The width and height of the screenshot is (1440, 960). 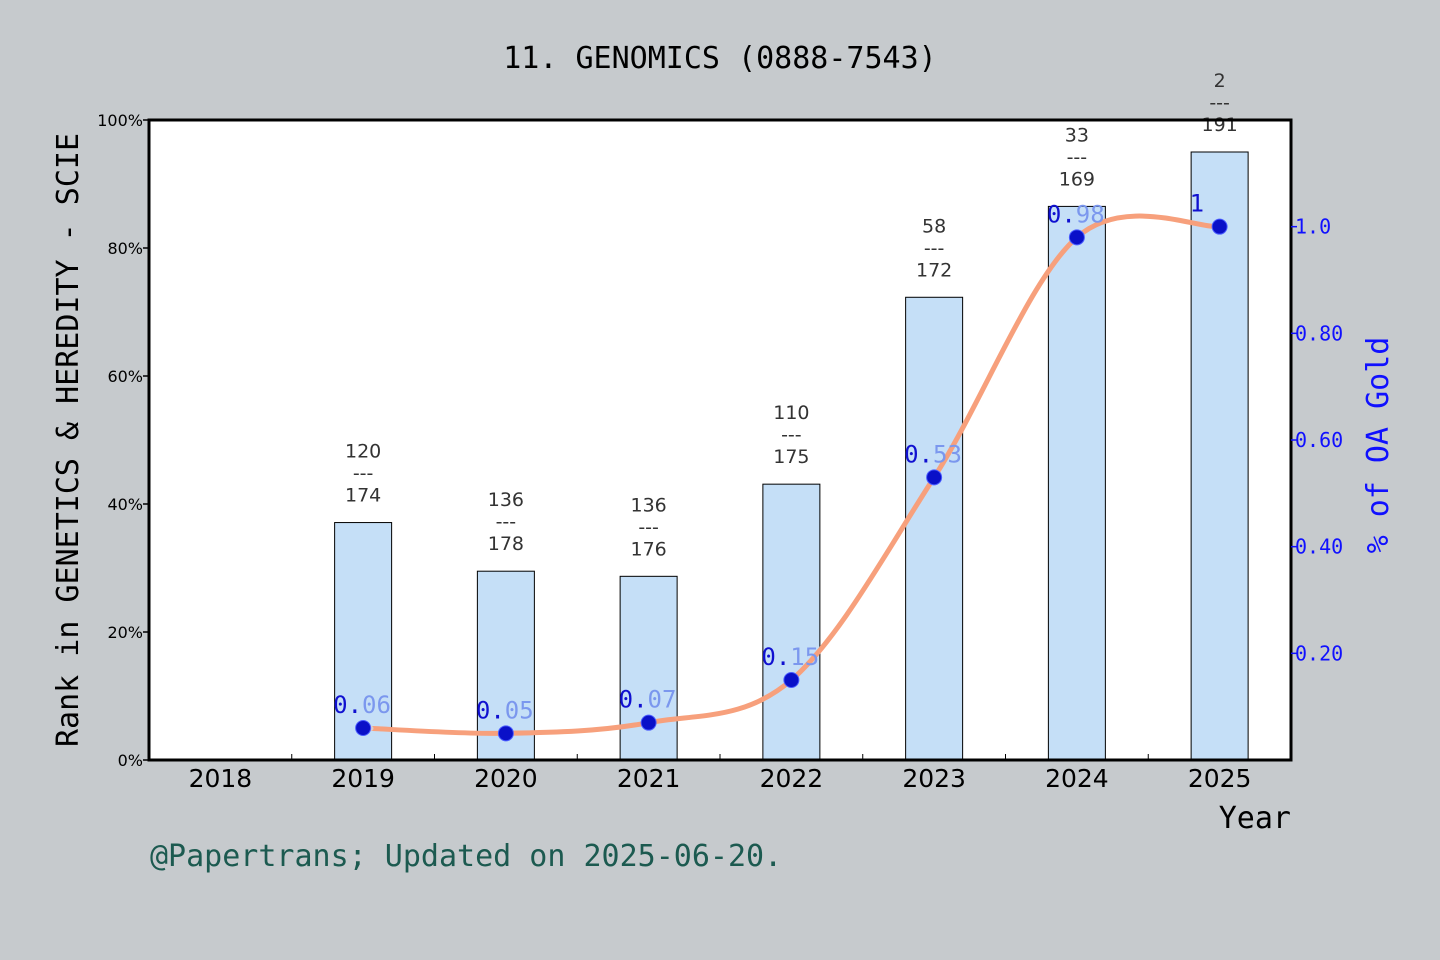 I want to click on y-tick-label: 80%, so click(x=125, y=248).